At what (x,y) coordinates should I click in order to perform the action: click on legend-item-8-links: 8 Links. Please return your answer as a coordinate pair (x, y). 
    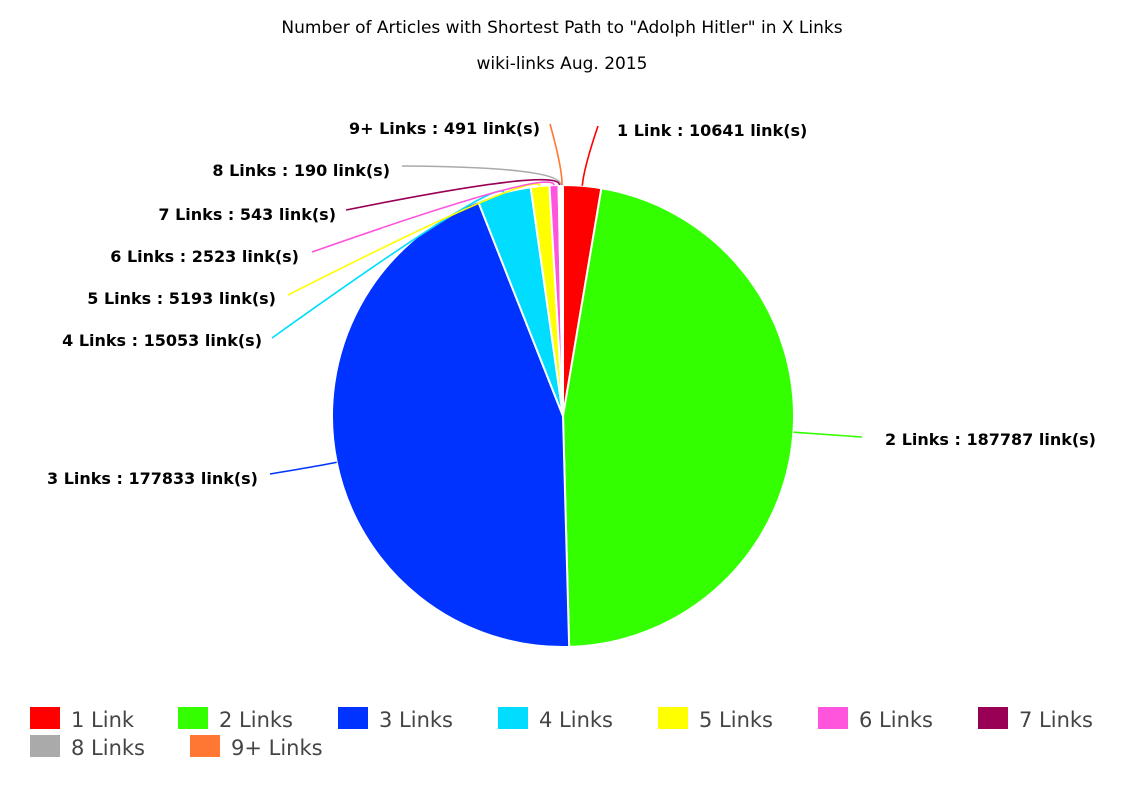
    Looking at the image, I should click on (87, 747).